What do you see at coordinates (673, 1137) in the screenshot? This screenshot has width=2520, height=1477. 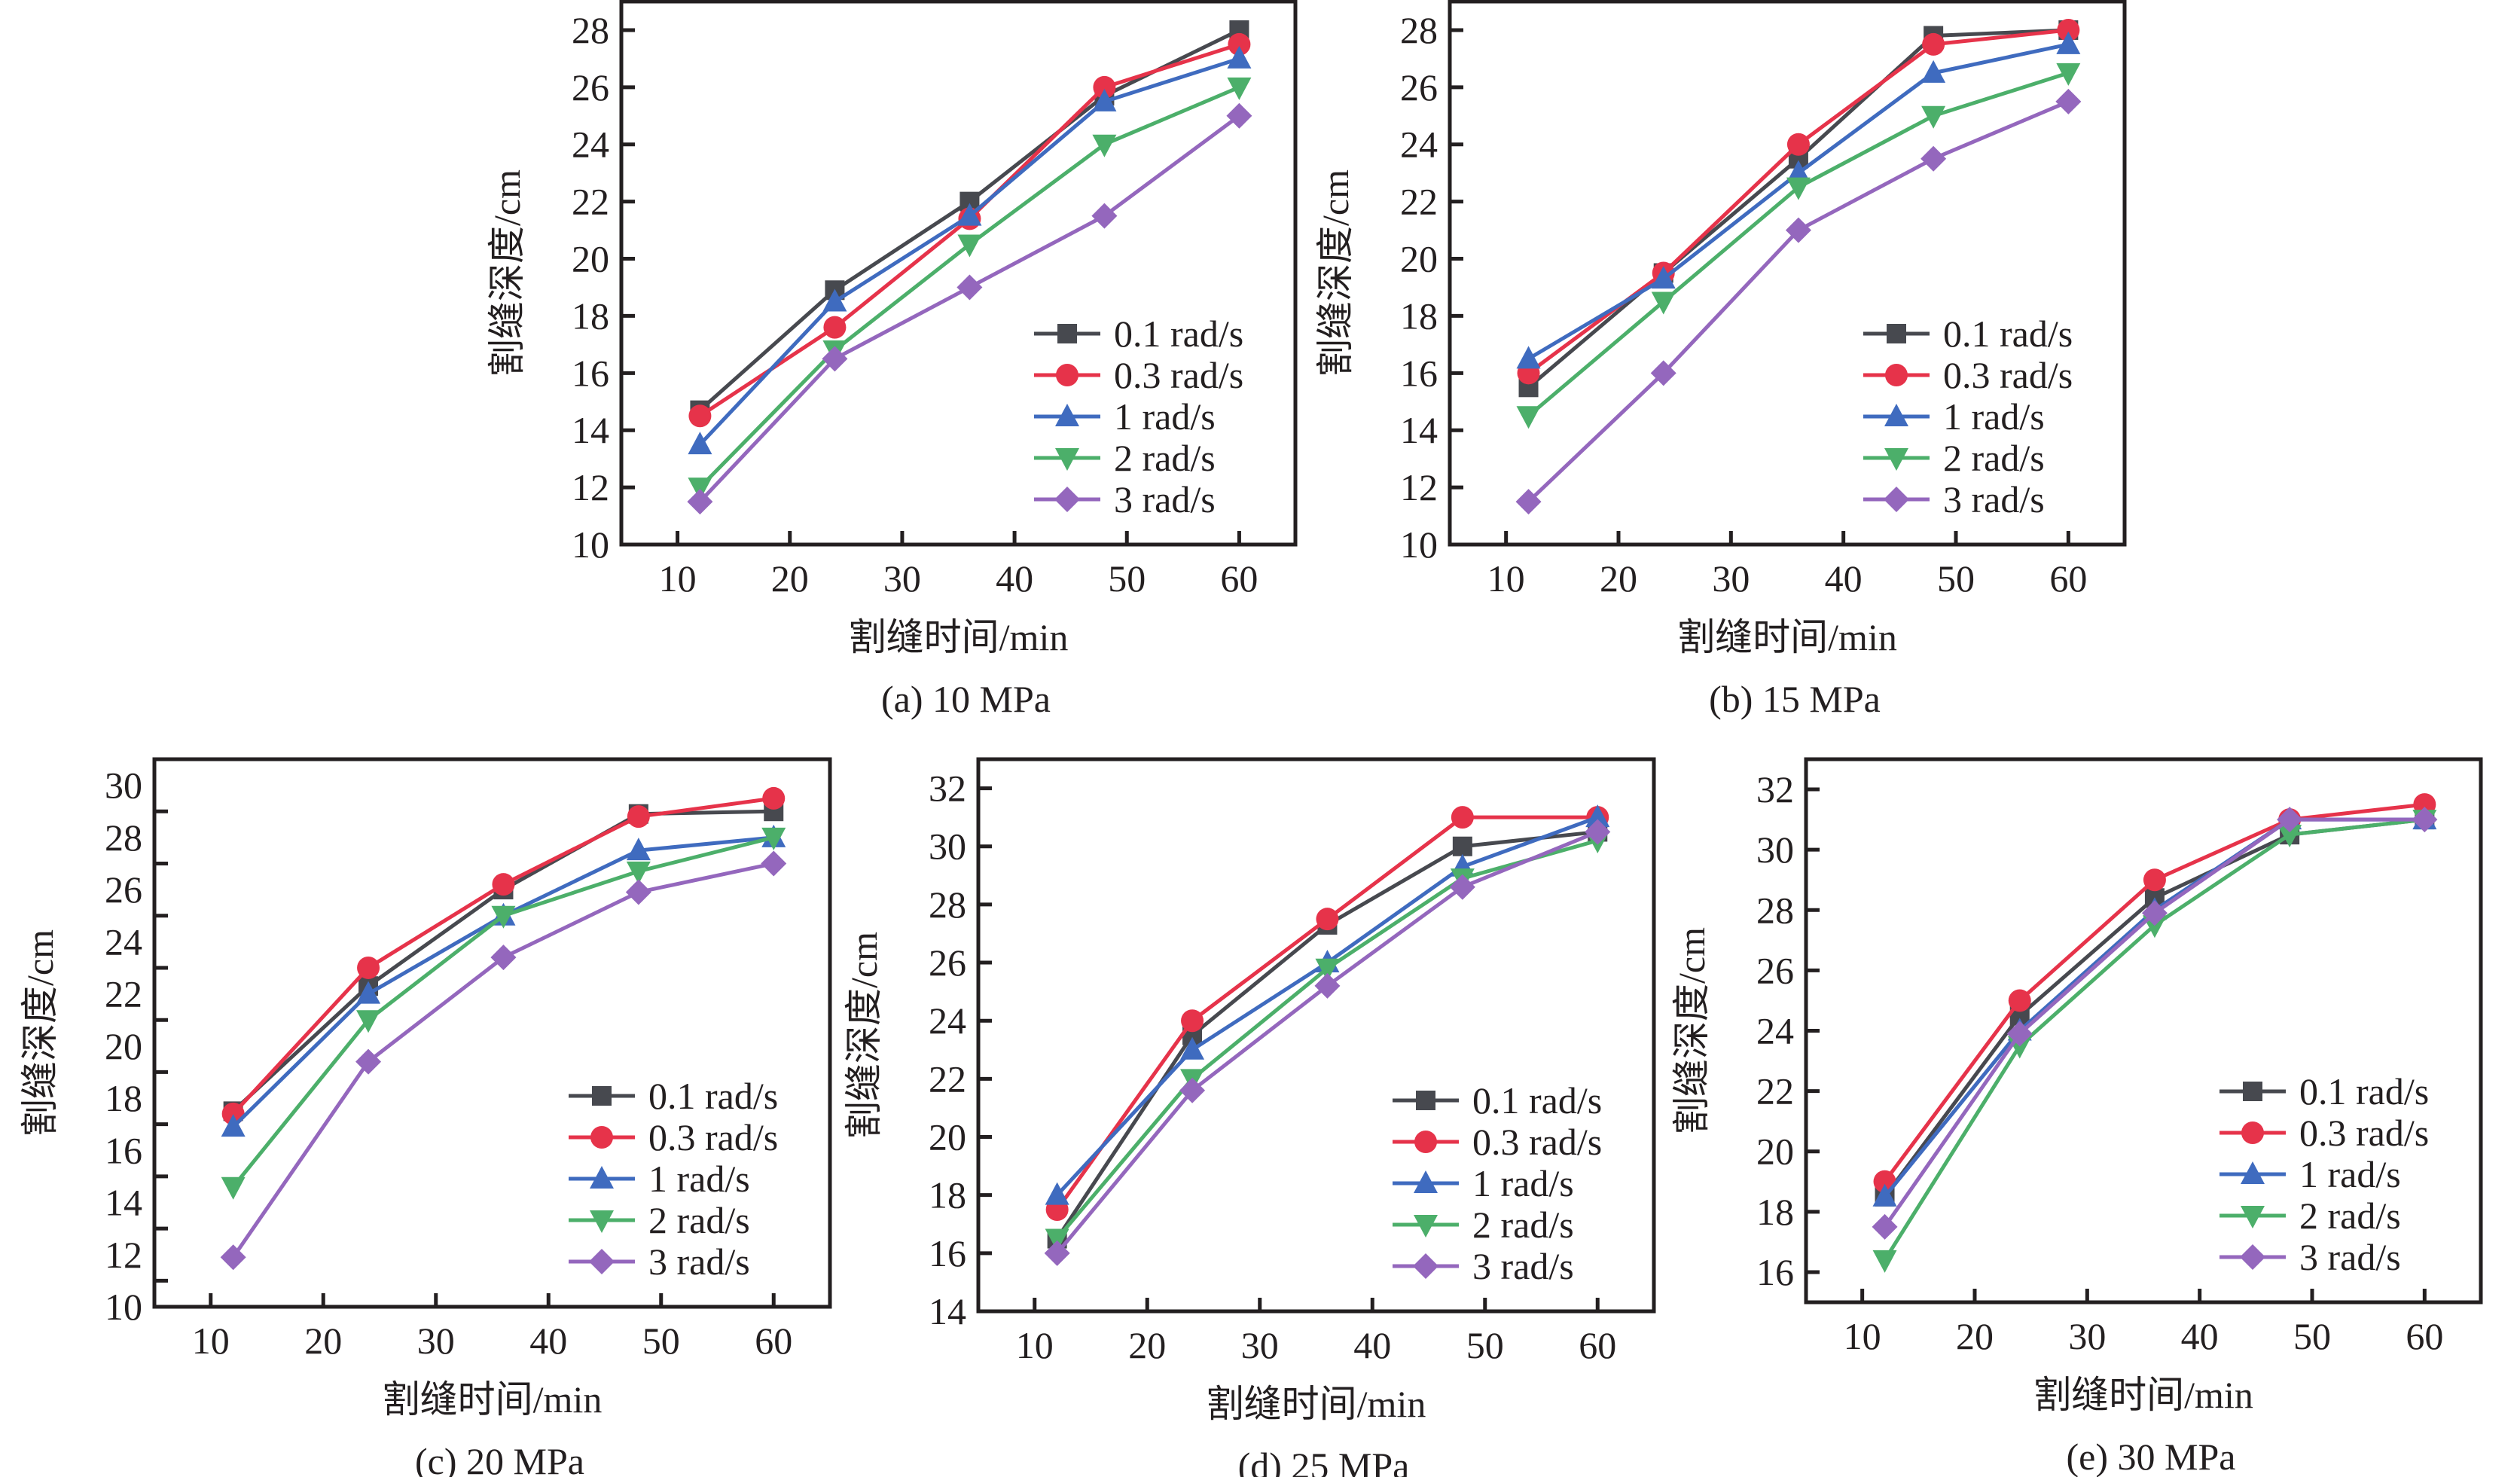 I see `legend-item: 0.3 rad/s` at bounding box center [673, 1137].